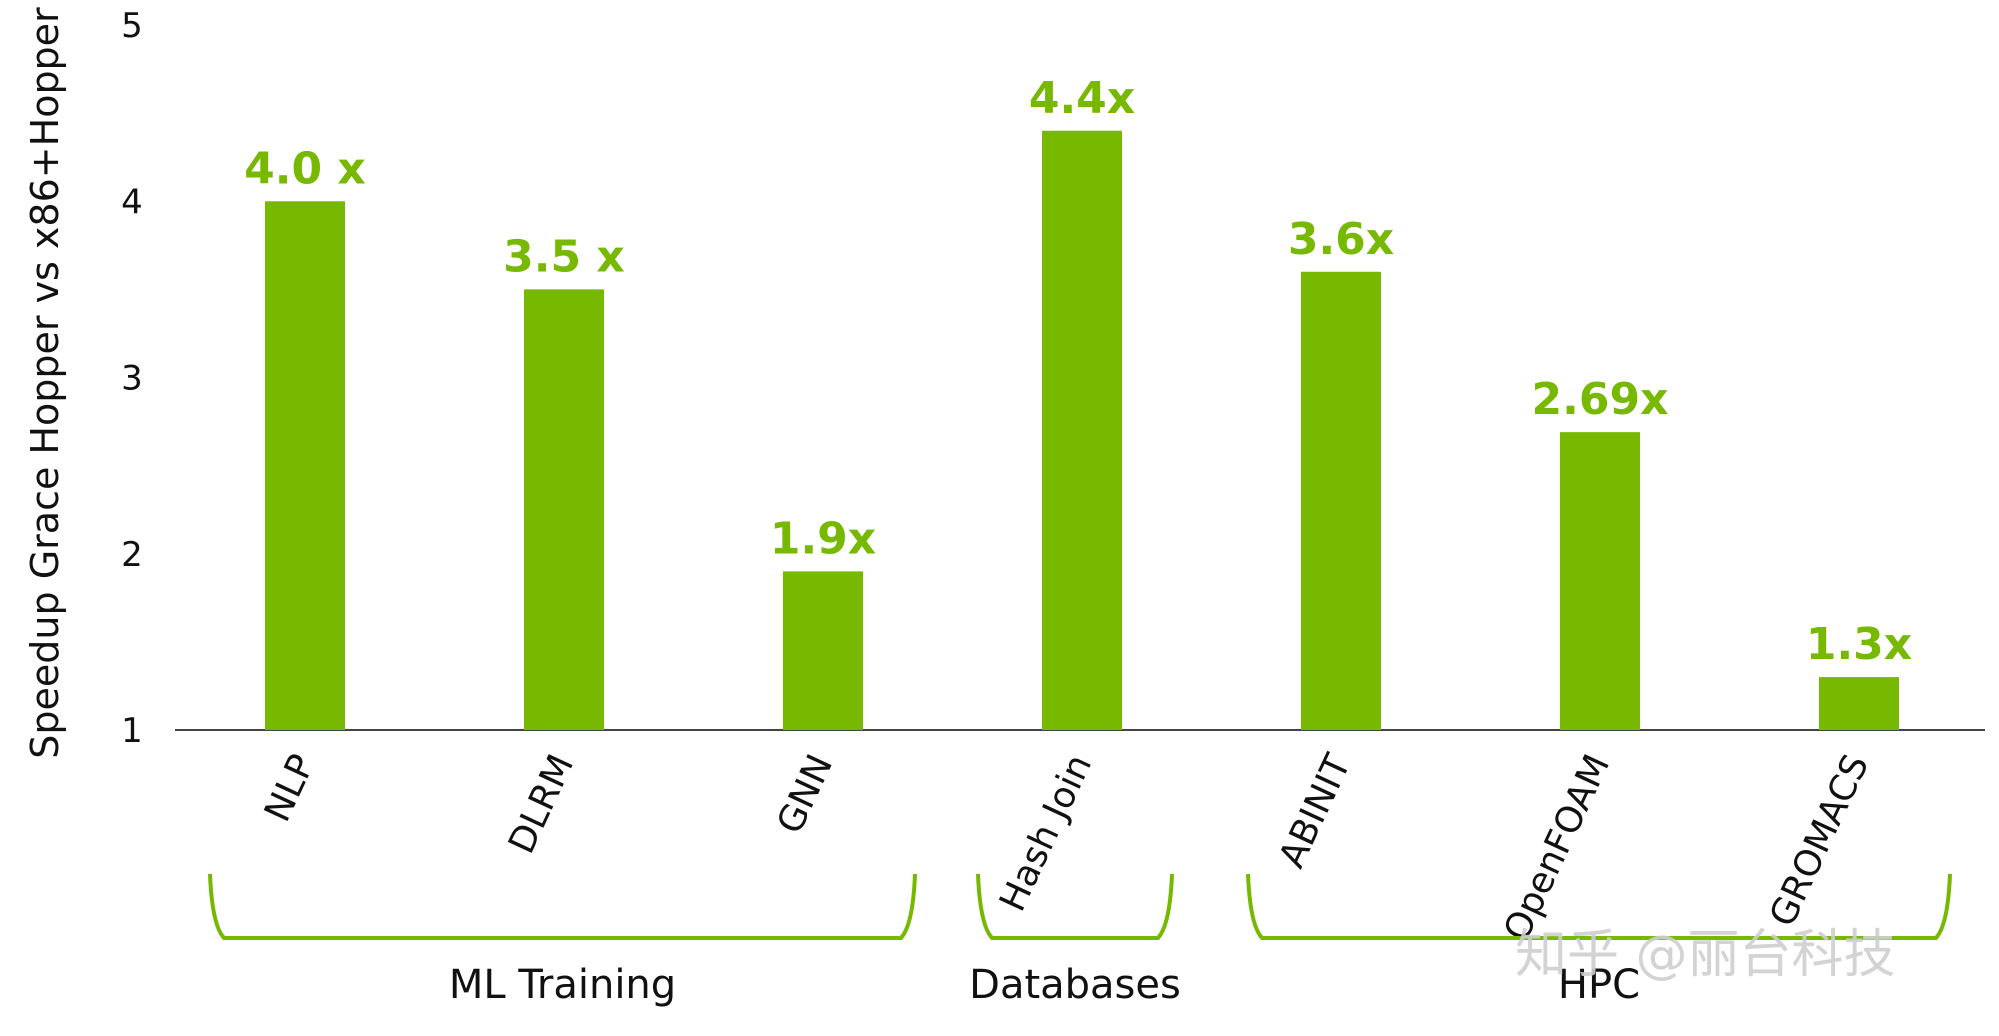 Image resolution: width=1999 pixels, height=1036 pixels. I want to click on data-label: 1.3x, so click(1859, 644).